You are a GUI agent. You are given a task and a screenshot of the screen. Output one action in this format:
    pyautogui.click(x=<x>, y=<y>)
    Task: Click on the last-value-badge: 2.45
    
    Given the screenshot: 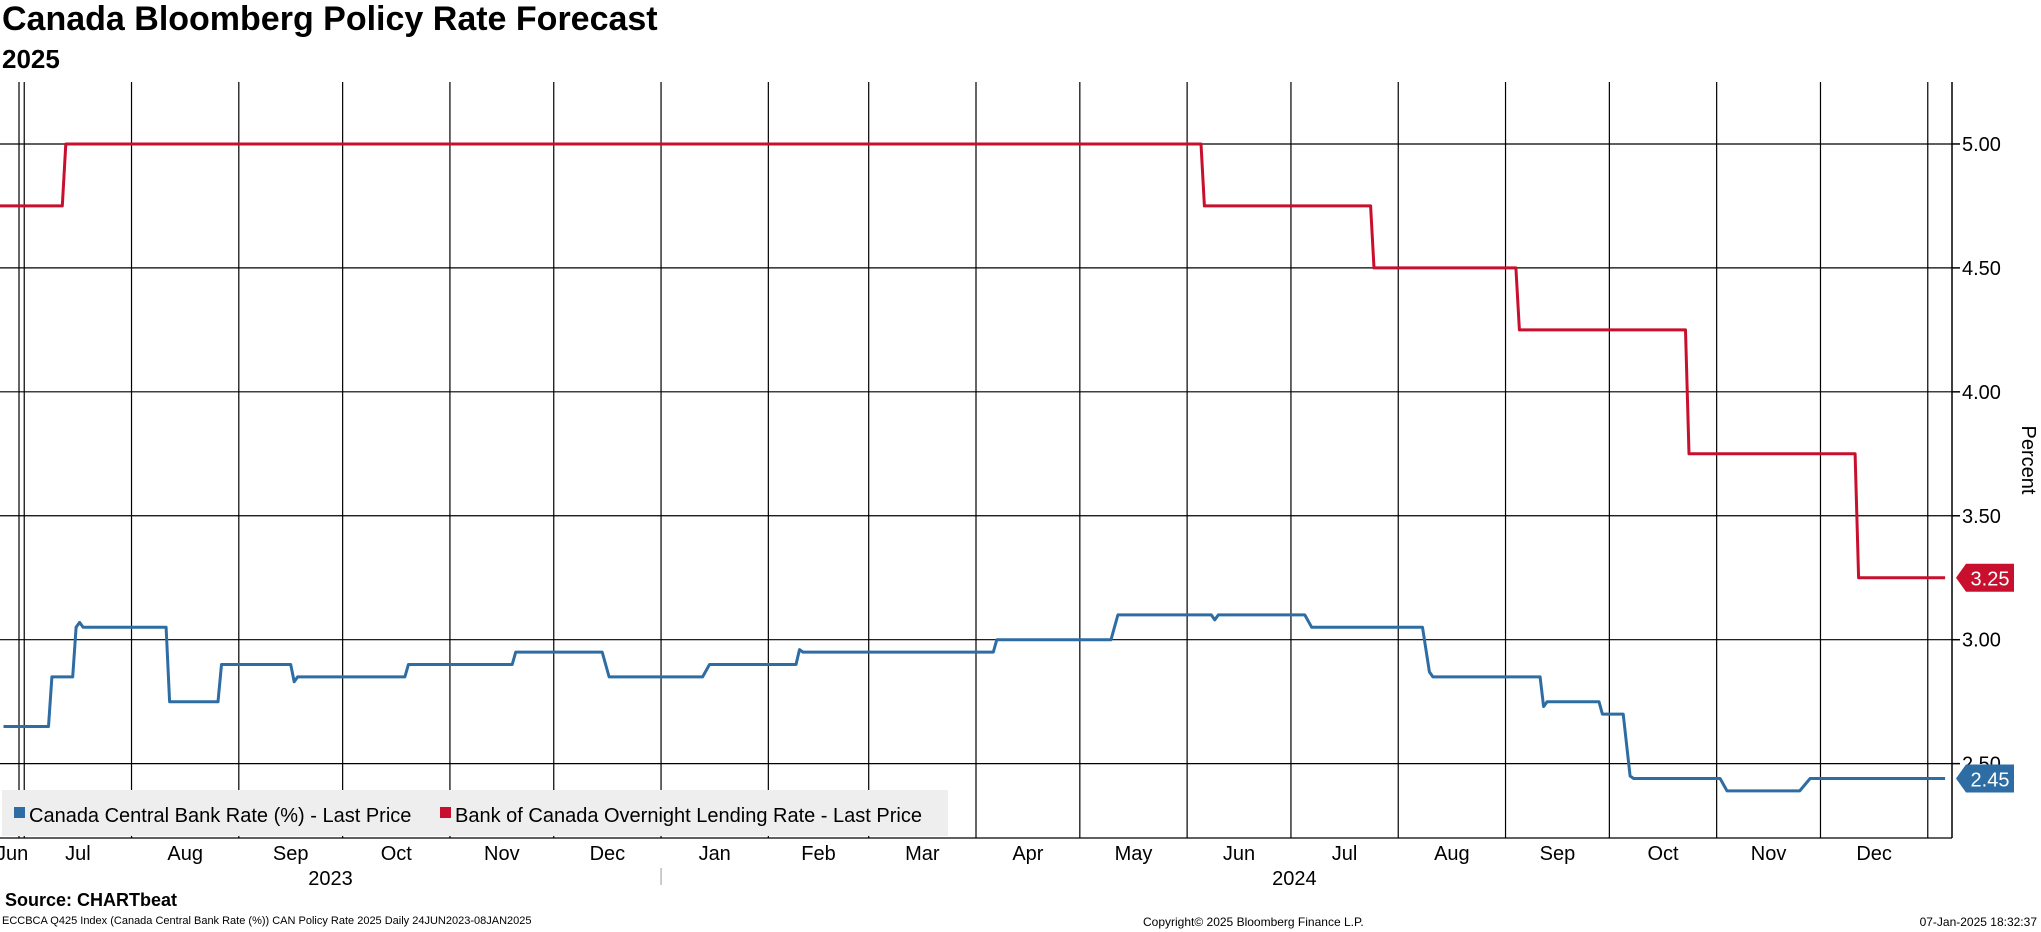 What is the action you would take?
    pyautogui.click(x=1985, y=778)
    